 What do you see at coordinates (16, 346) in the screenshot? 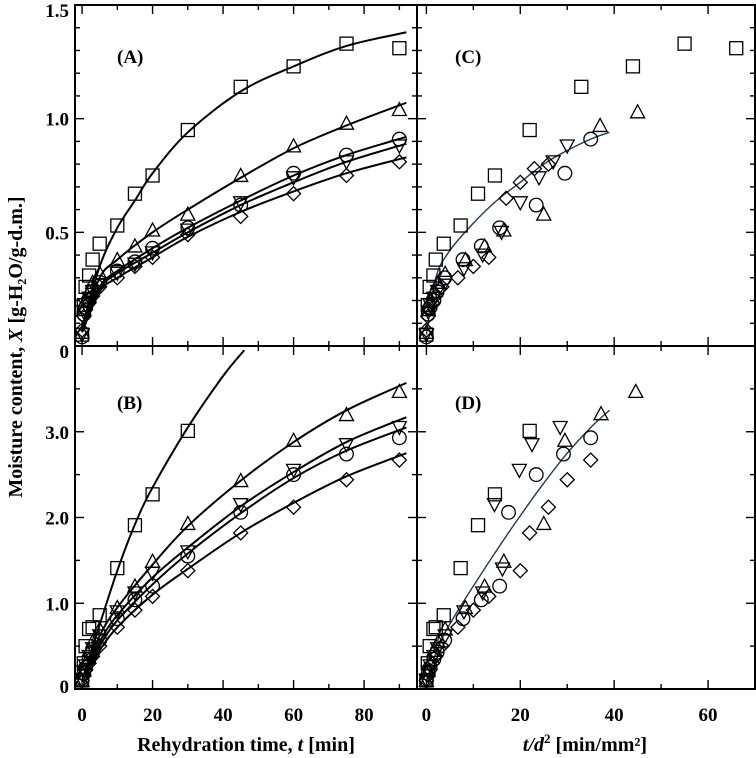
I see `y-axis-title: Moisture content, X [g-H₂O/g-d.m.]` at bounding box center [16, 346].